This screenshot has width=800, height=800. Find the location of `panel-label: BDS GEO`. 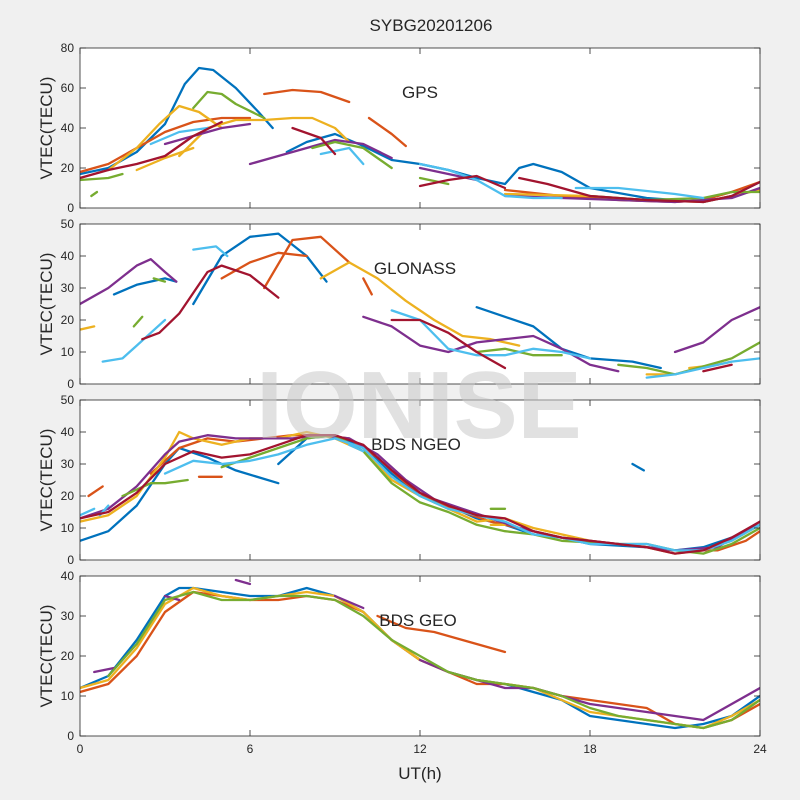

panel-label: BDS GEO is located at coordinates (417, 620).